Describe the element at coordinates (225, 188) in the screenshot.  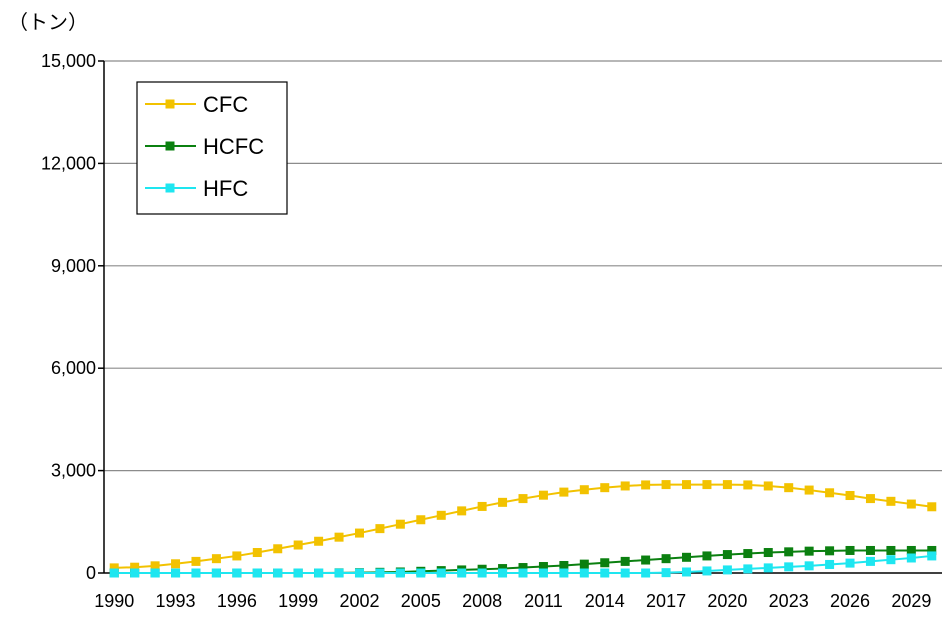
I see `legend-label: HFC` at that location.